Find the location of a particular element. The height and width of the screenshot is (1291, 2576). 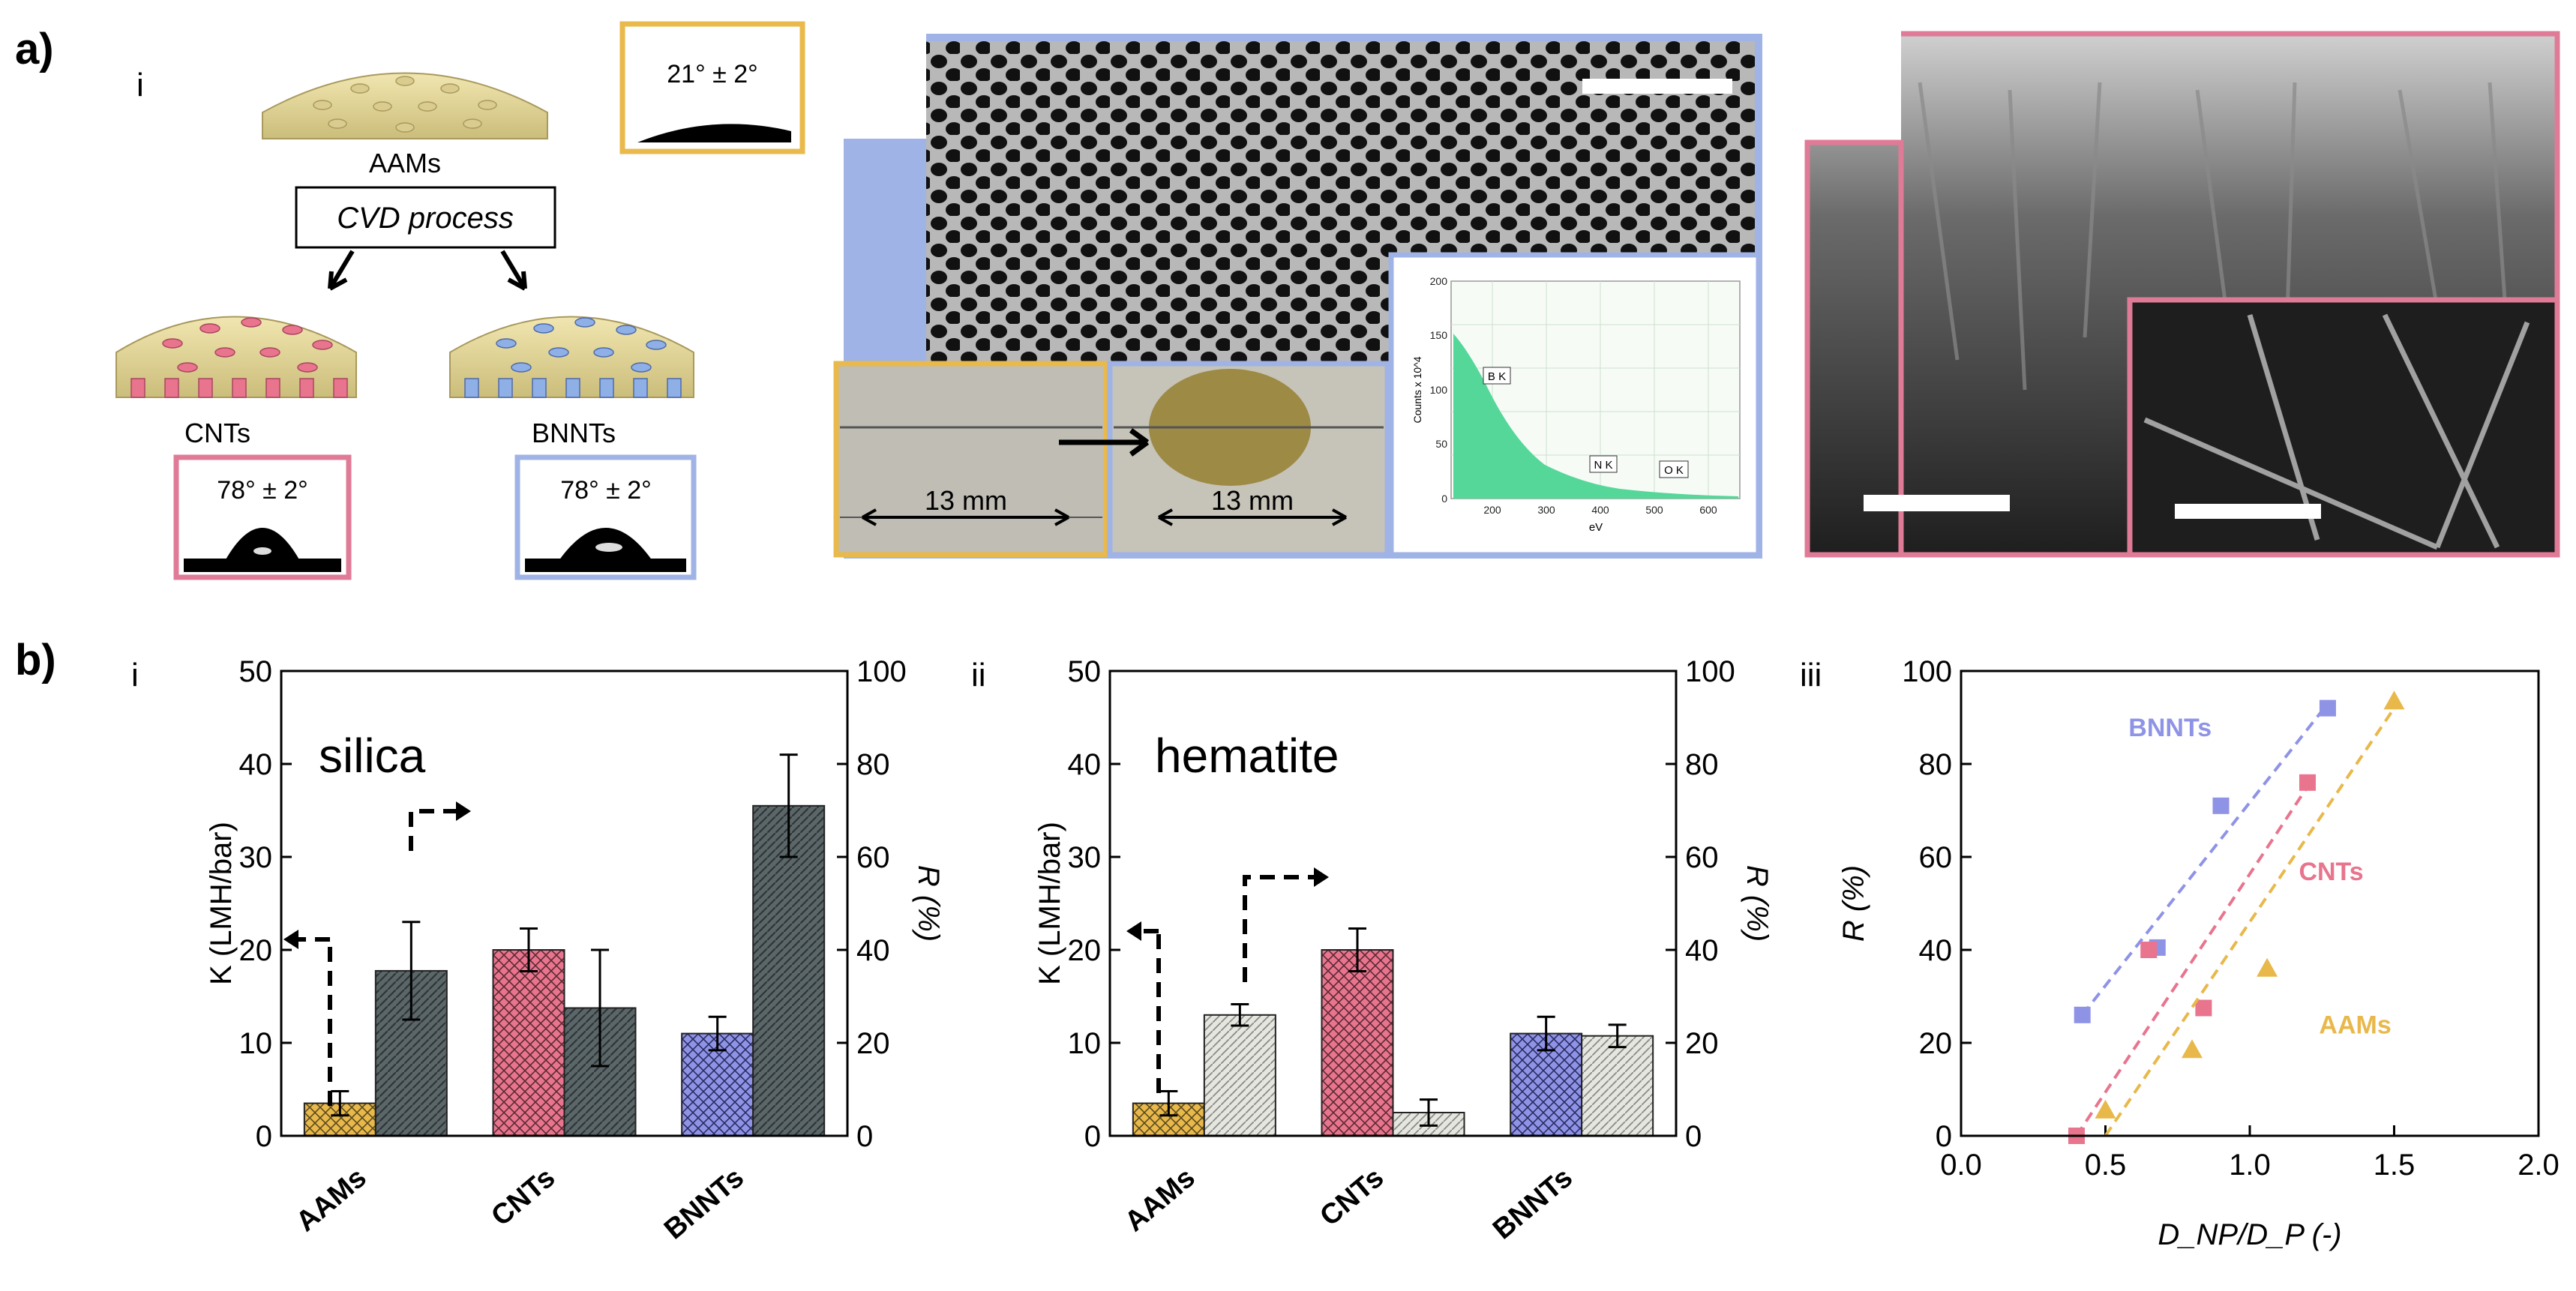

eds-xtick: 600 is located at coordinates (1708, 510).